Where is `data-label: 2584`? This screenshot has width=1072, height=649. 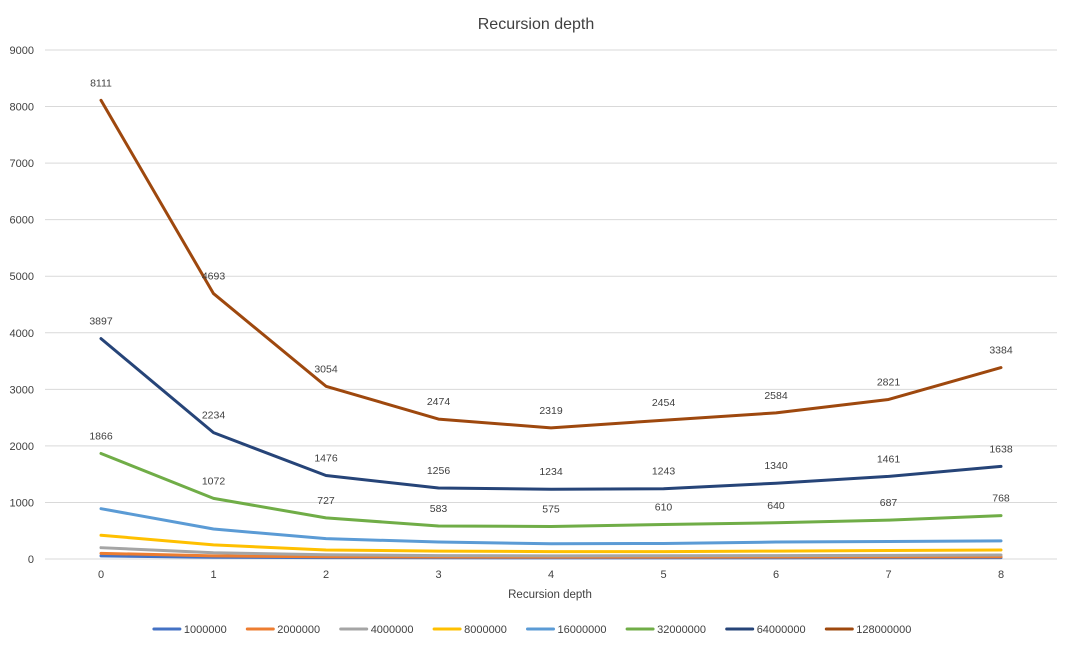 data-label: 2584 is located at coordinates (776, 396).